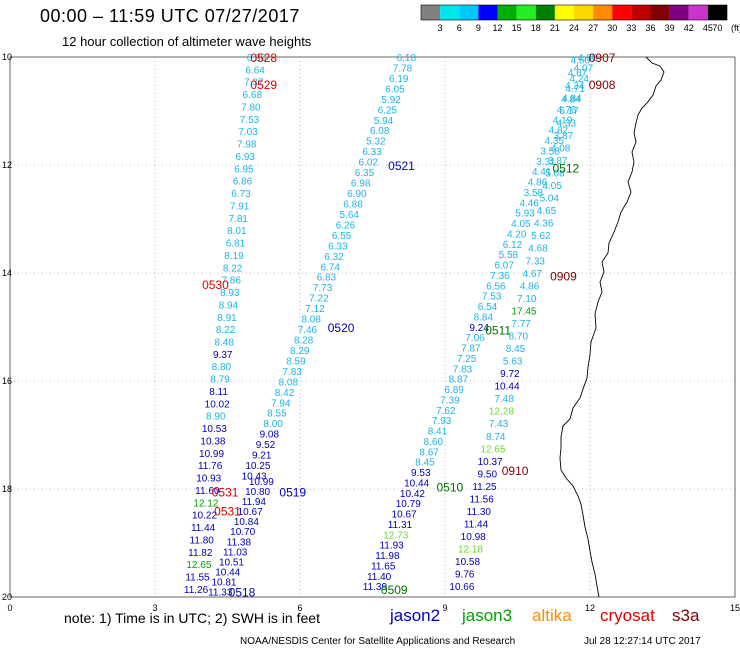 The image size is (740, 650). Describe the element at coordinates (237, 231) in the screenshot. I see `wave-height-value: 8.01` at that location.